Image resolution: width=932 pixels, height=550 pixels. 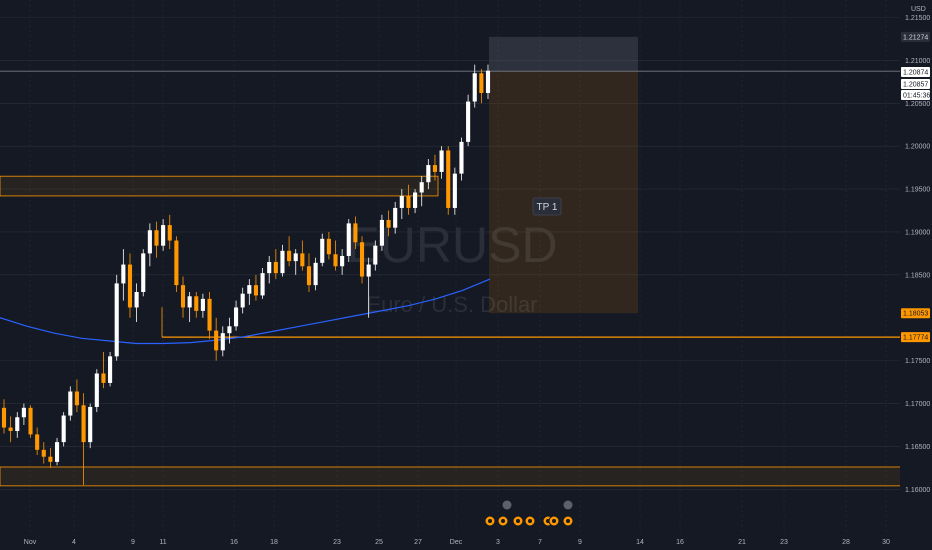 I want to click on stop-loss-area, so click(x=563, y=54).